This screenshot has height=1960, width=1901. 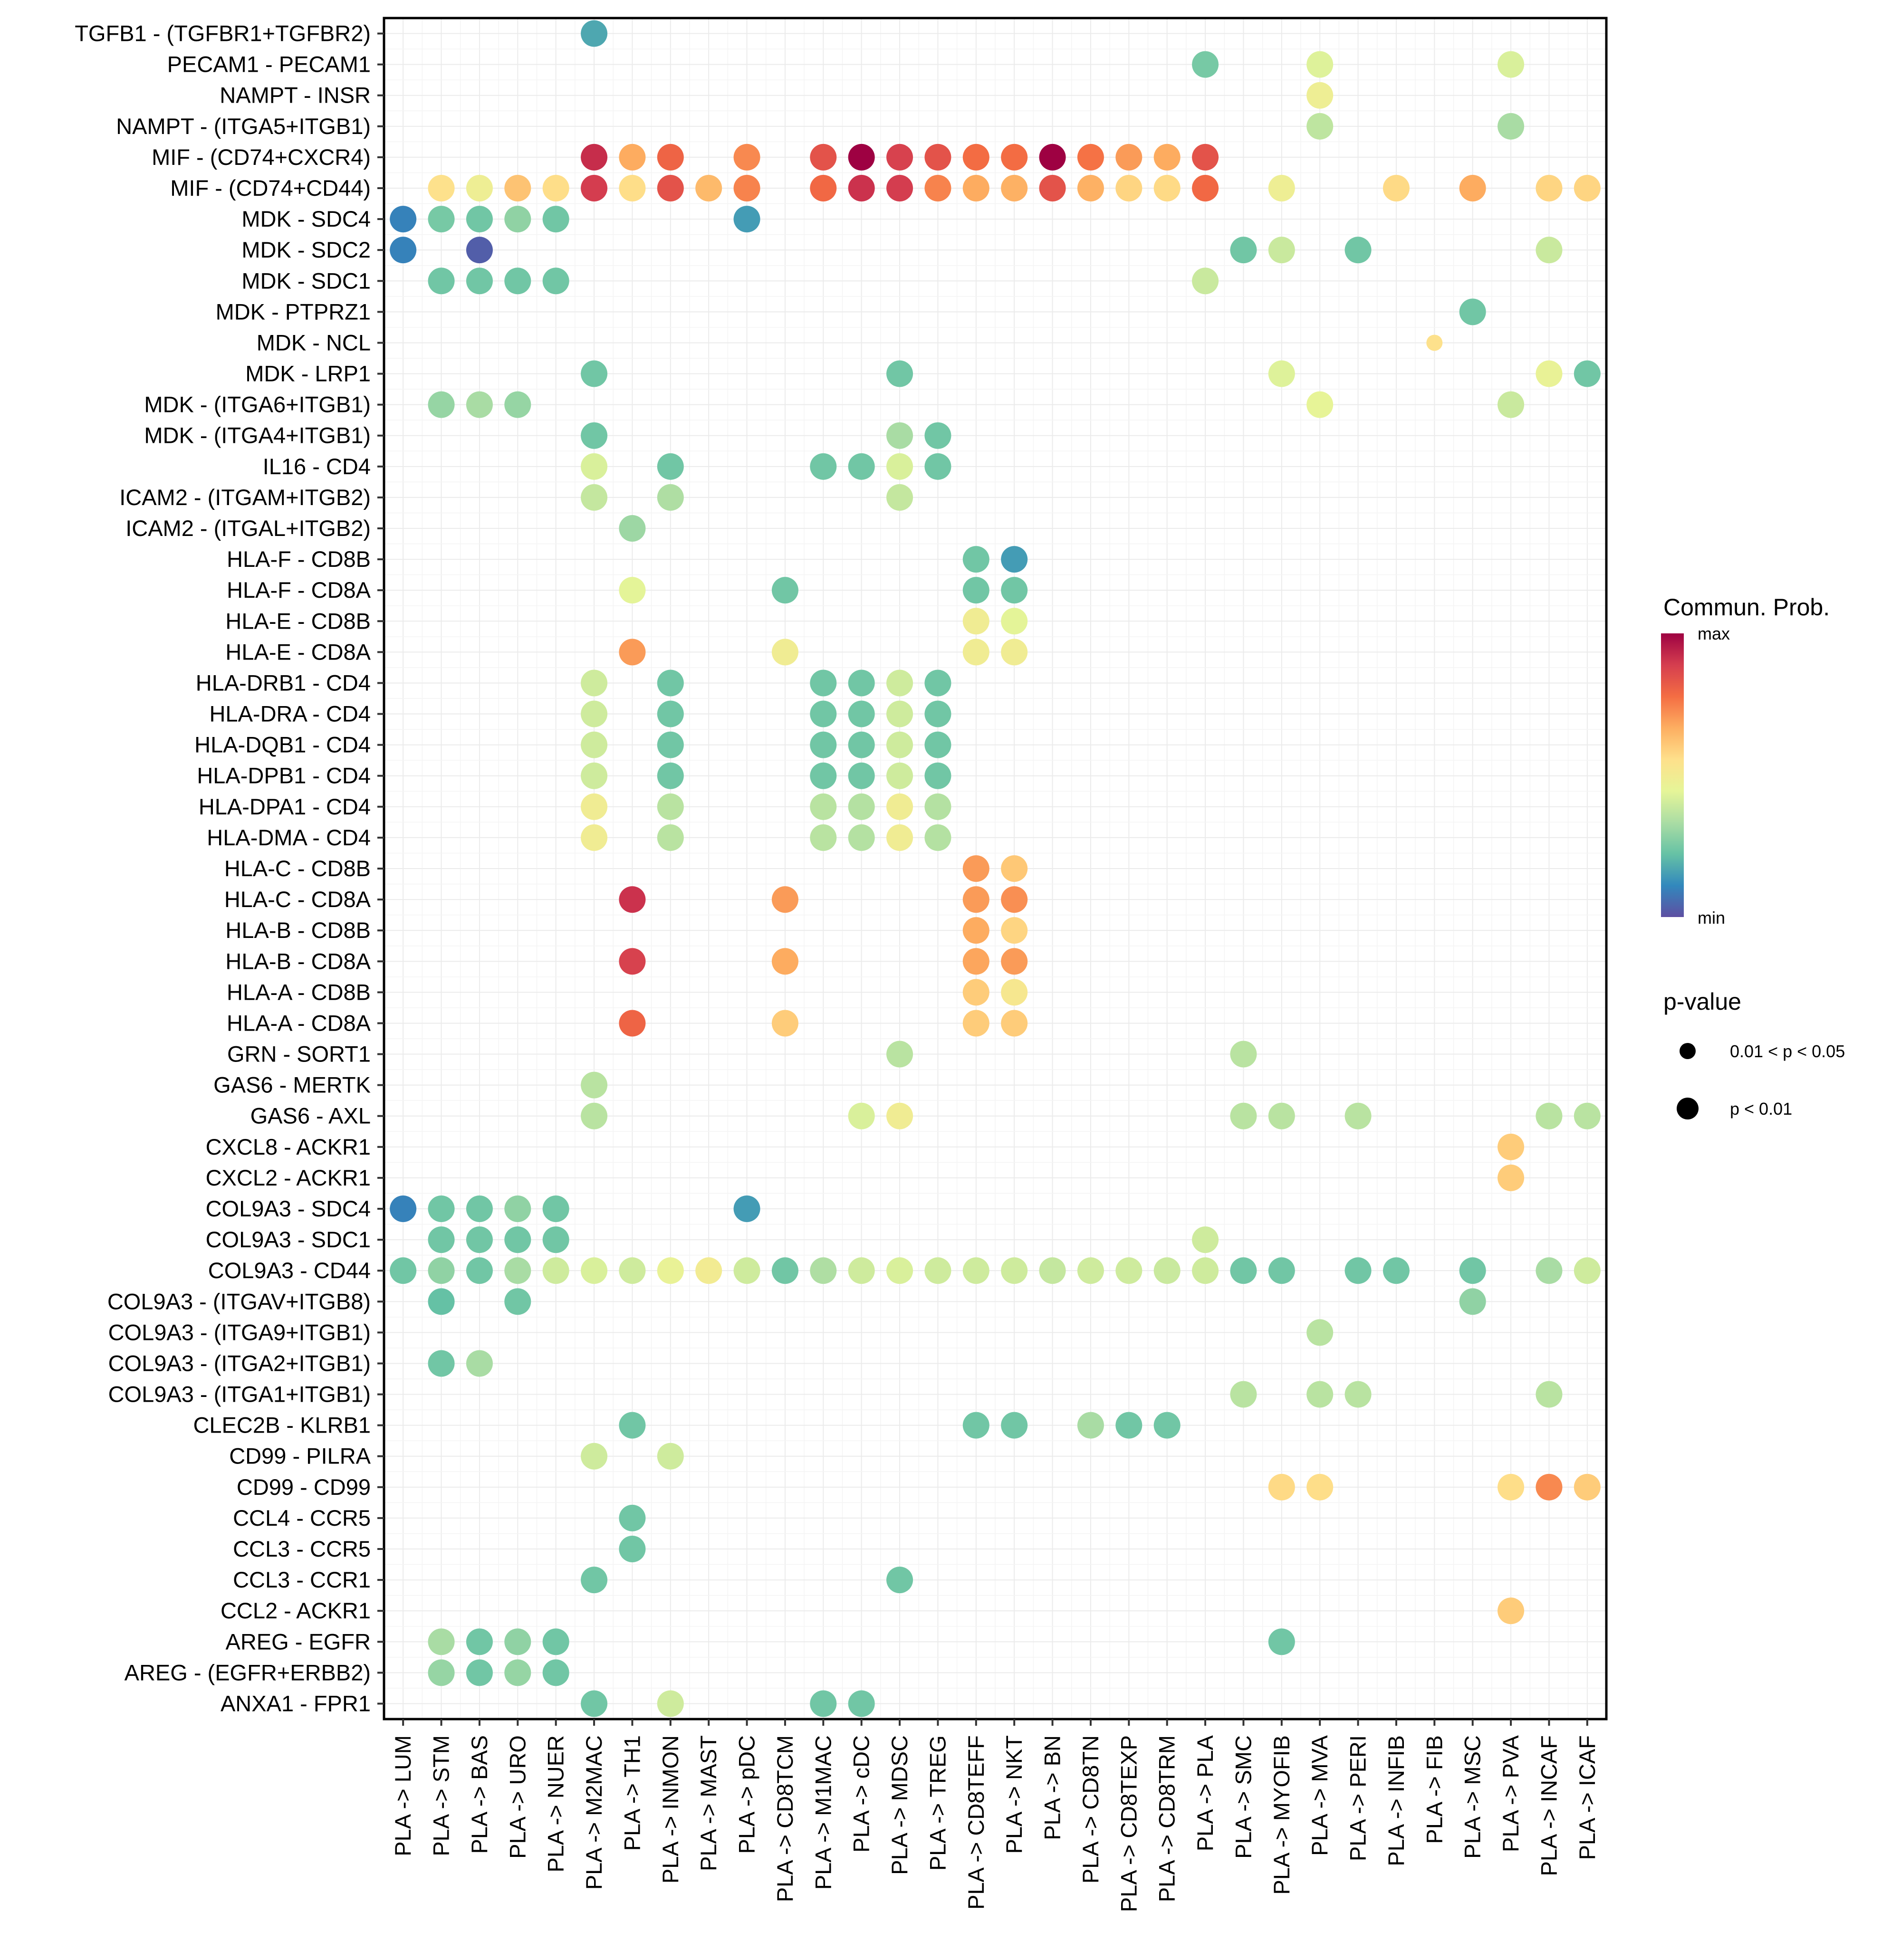 I want to click on y-tick-label: AREG - (EGFR+ERBB2), so click(x=248, y=1673).